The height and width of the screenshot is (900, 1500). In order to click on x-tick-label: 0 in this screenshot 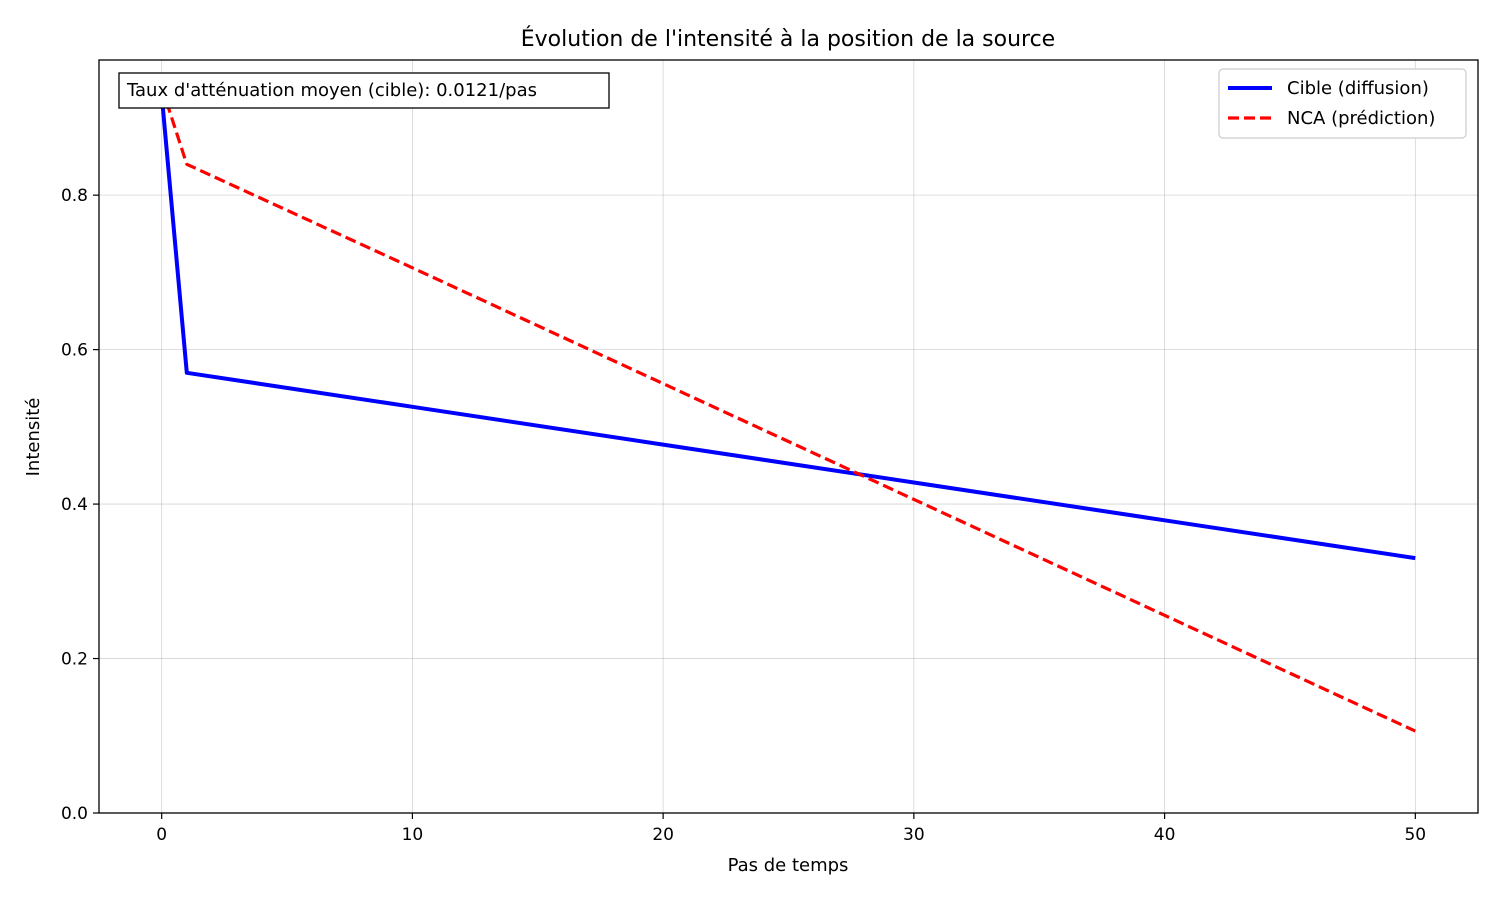, I will do `click(161, 835)`.